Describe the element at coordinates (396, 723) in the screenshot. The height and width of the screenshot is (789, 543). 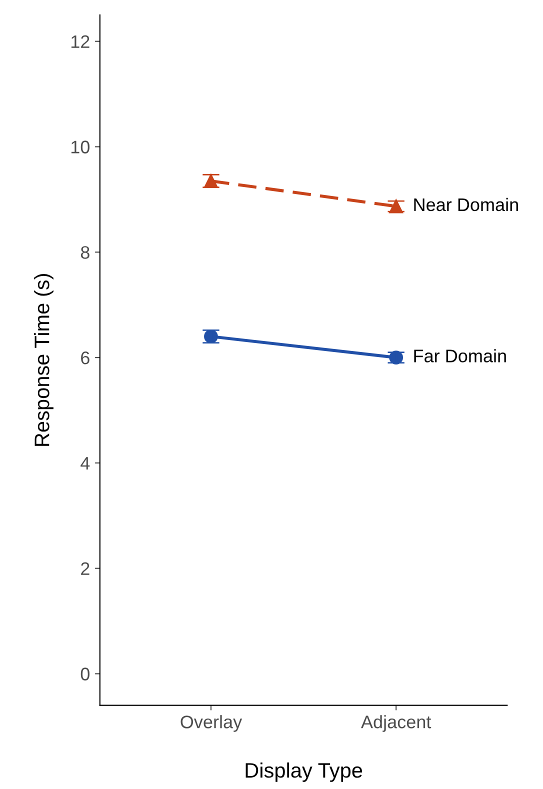
I see `x-tick-label: Adjacent` at that location.